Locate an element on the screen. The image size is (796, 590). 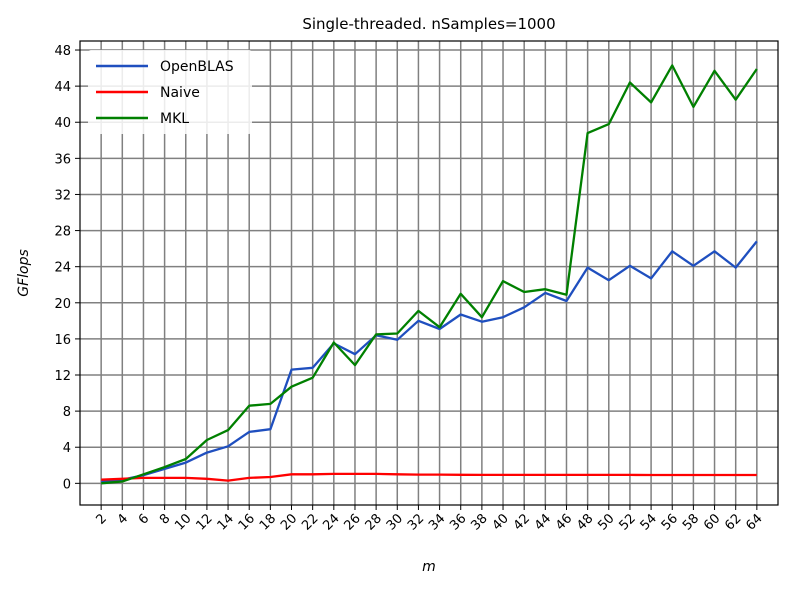
legend-label: OpenBLAS is located at coordinates (197, 67).